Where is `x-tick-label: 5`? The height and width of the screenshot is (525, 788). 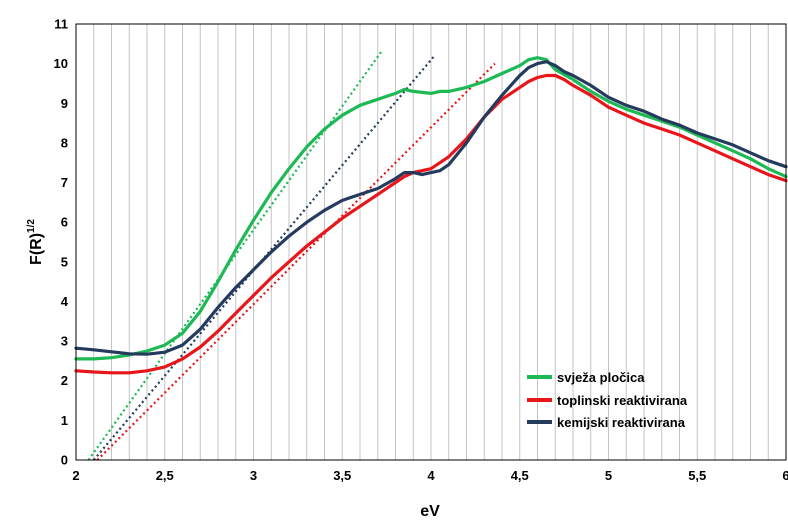 x-tick-label: 5 is located at coordinates (608, 475).